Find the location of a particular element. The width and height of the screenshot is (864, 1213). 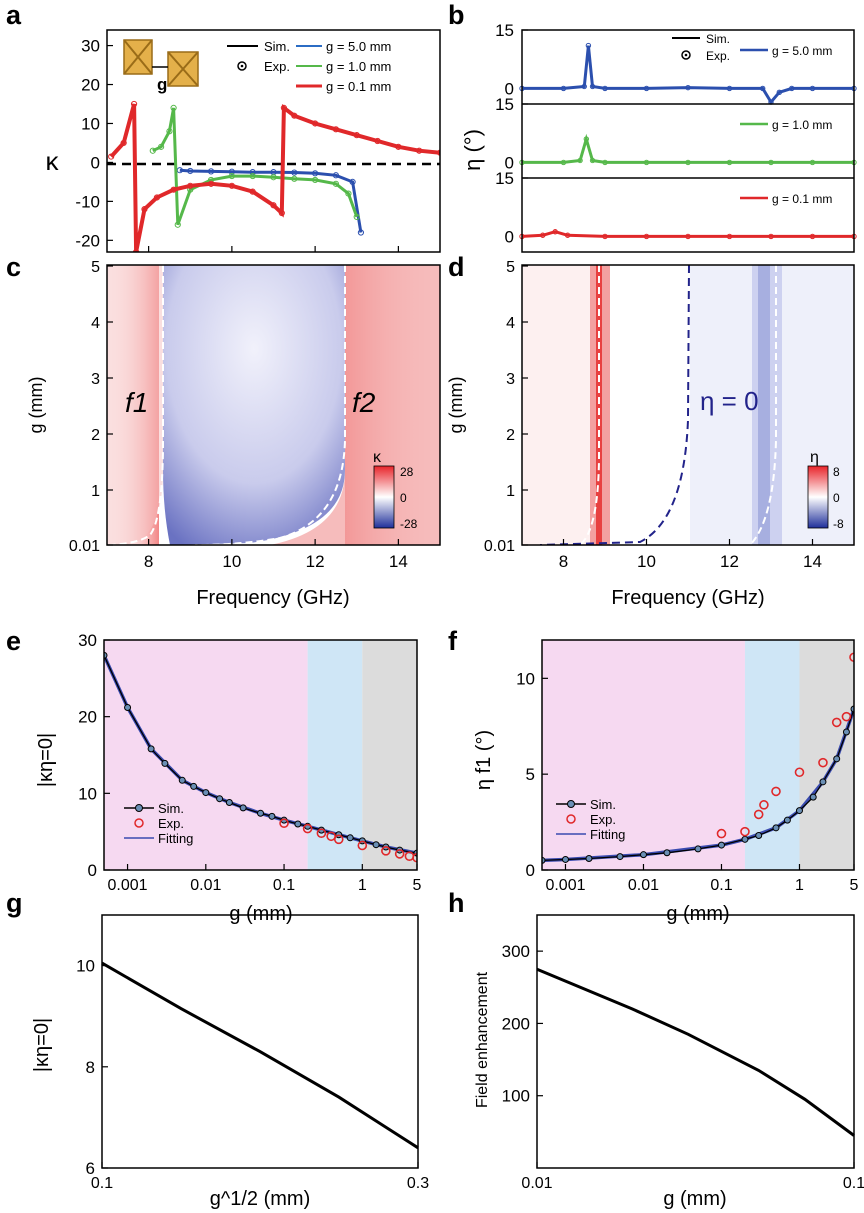

y-axis-label-a: κ is located at coordinates (53, 161).